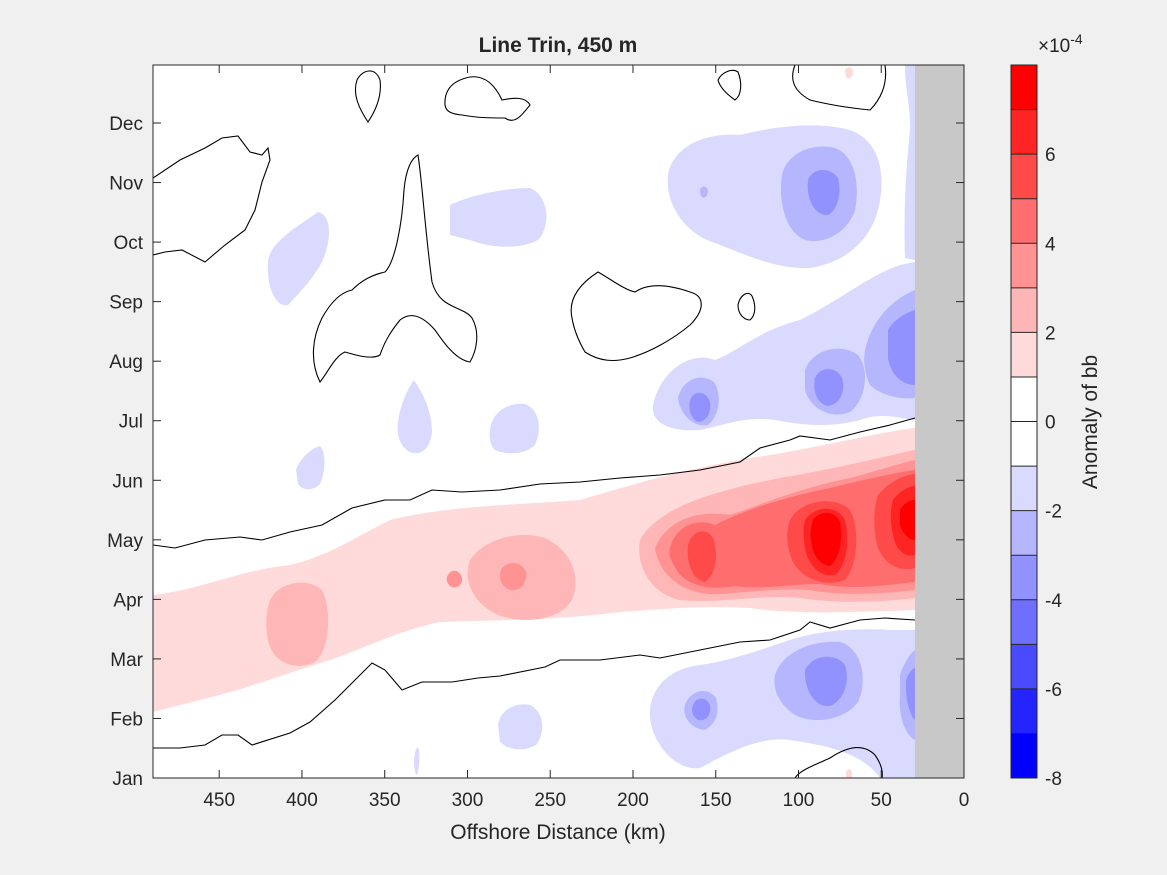 Image resolution: width=1167 pixels, height=875 pixels. Describe the element at coordinates (1090, 422) in the screenshot. I see `colorbar-label: Anomaly of bb` at that location.